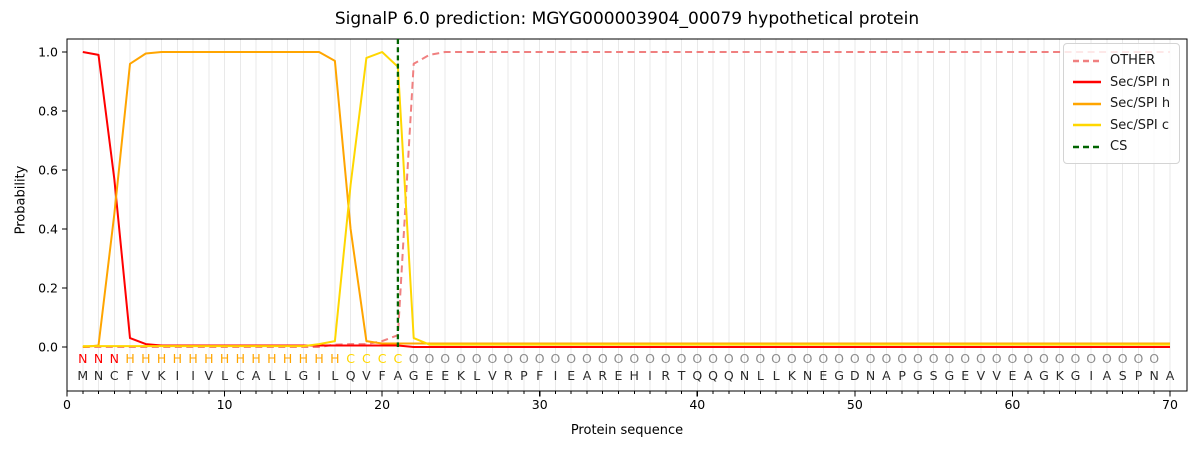 The image size is (1200, 450). I want to click on sequence-letter: T, so click(681, 375).